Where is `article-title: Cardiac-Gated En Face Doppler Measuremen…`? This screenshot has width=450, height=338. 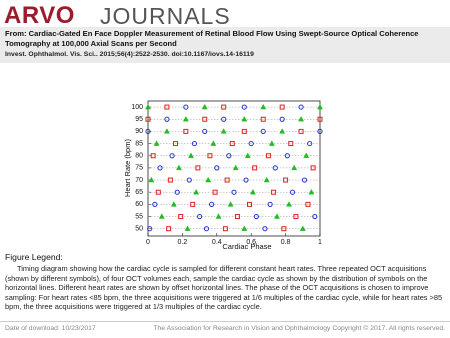 article-title: Cardiac-Gated En Face Doppler Measuremen… is located at coordinates (212, 38).